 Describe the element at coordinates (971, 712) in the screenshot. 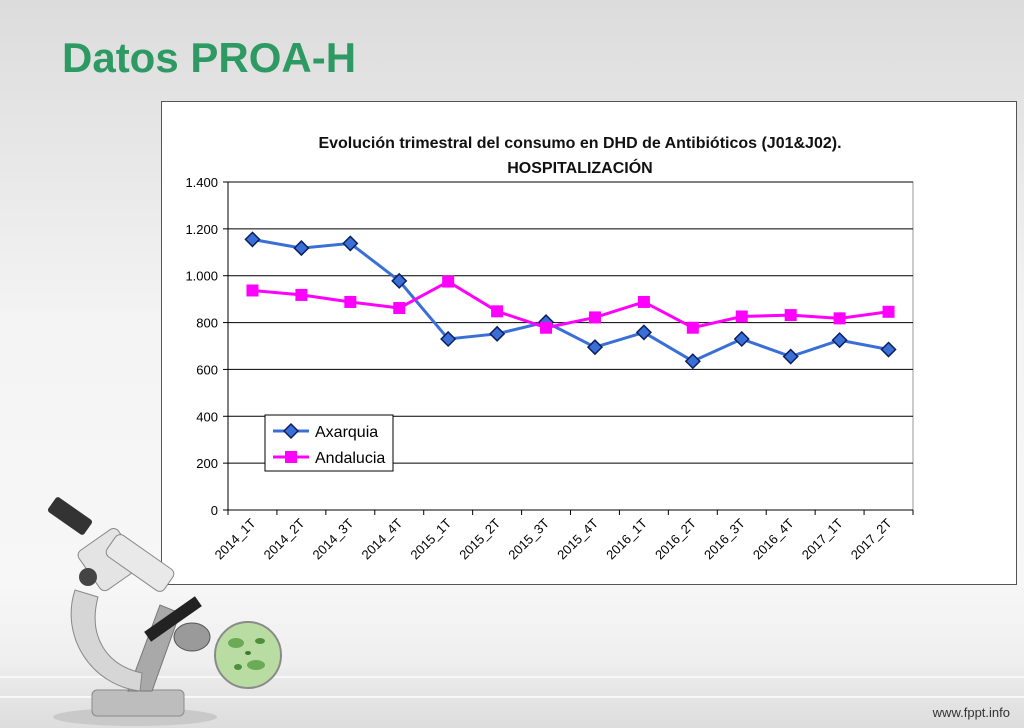

I see `footer-url: www.fppt.info` at that location.